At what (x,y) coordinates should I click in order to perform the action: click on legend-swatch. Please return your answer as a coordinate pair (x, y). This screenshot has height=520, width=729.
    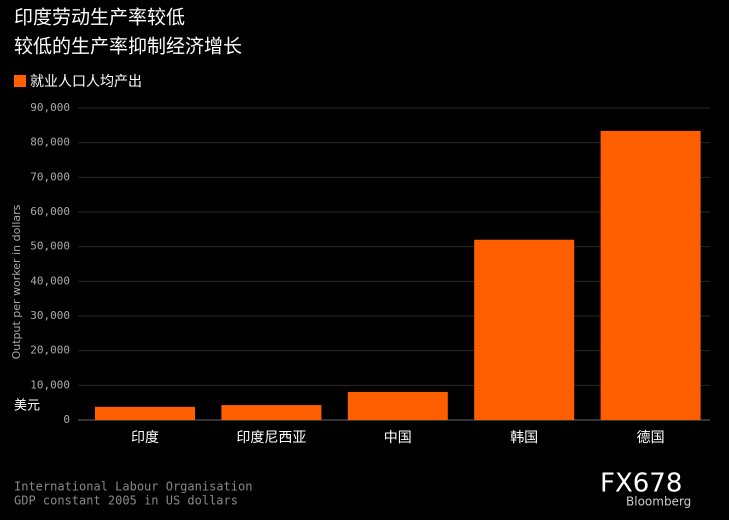
    Looking at the image, I should click on (20, 81).